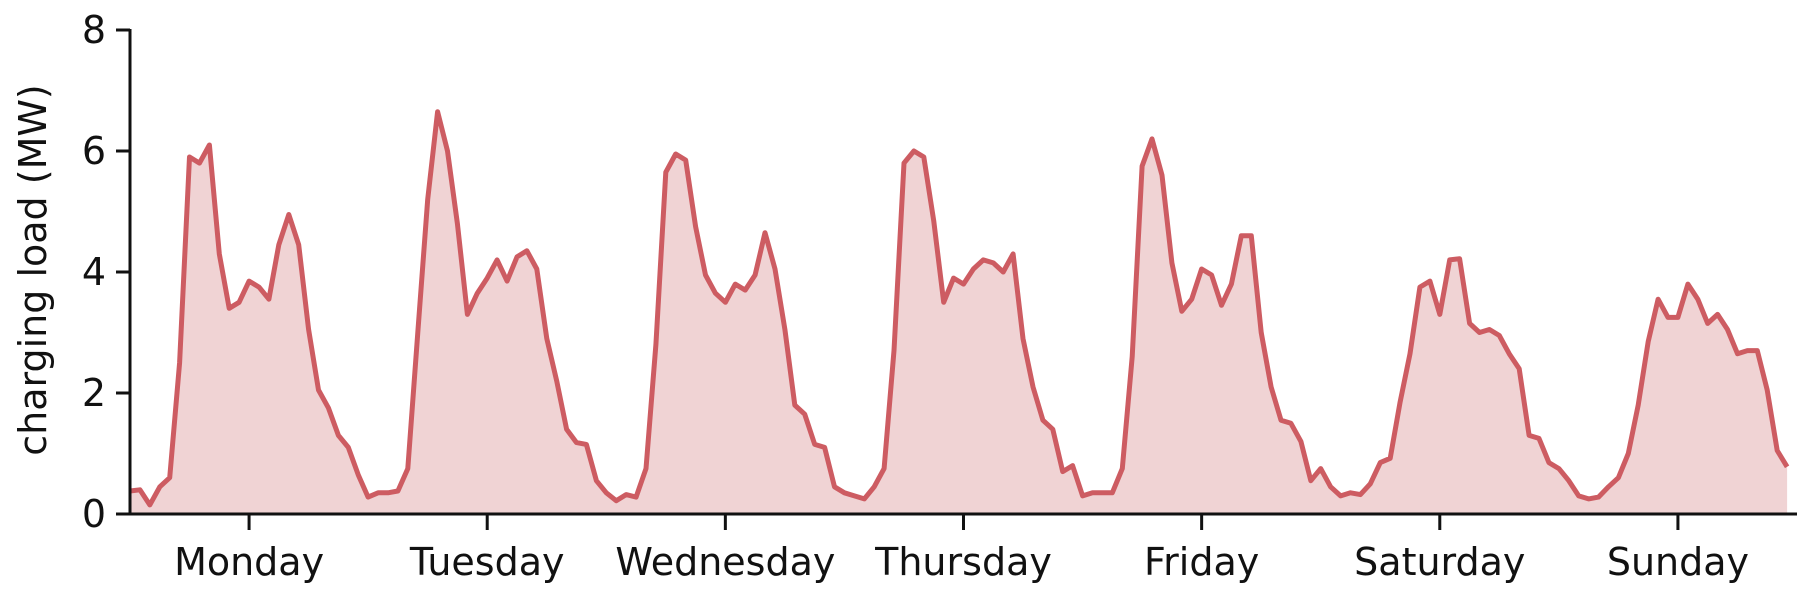  What do you see at coordinates (1201, 562) in the screenshot?
I see `x-tick-label: Friday` at bounding box center [1201, 562].